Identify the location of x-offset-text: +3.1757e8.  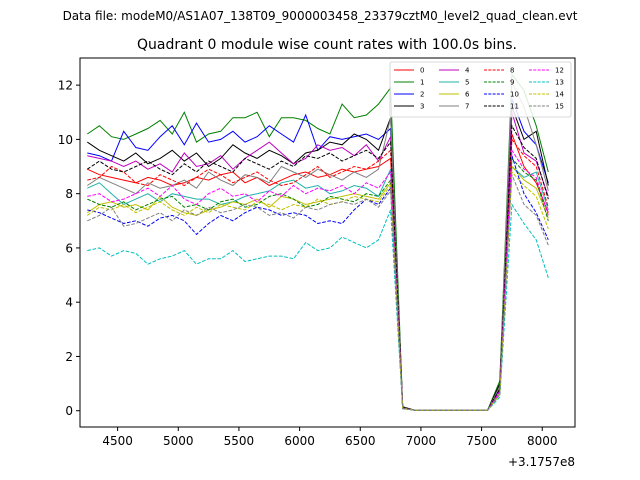
(541, 462).